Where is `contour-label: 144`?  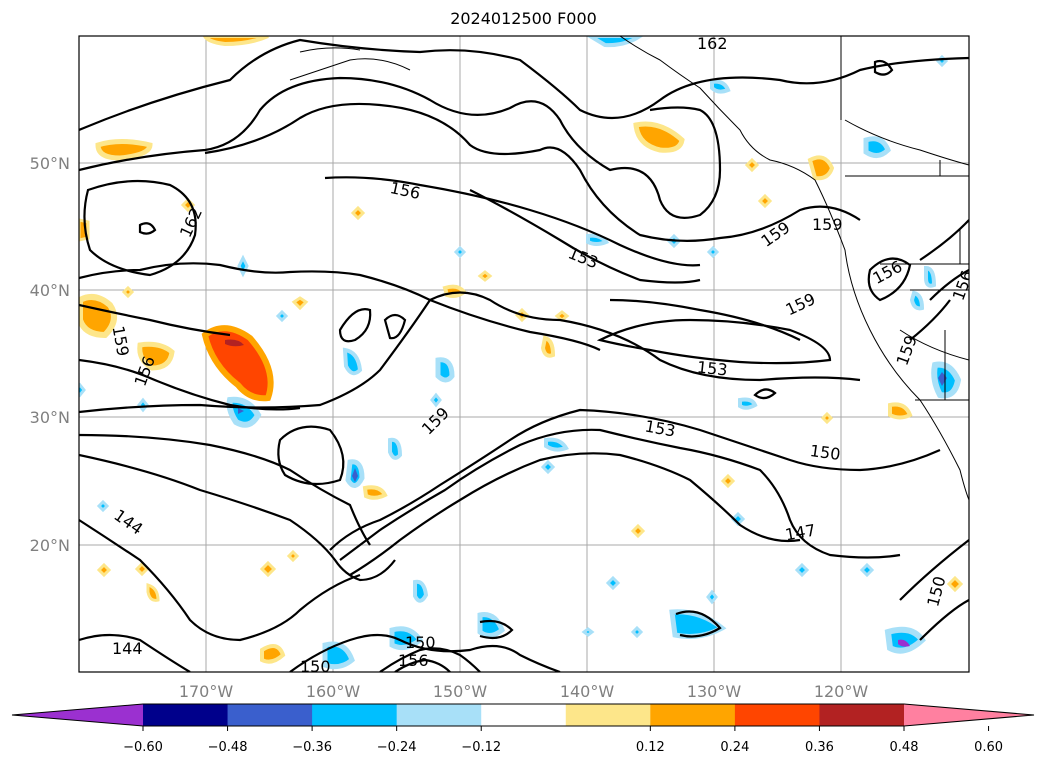
contour-label: 144 is located at coordinates (127, 648).